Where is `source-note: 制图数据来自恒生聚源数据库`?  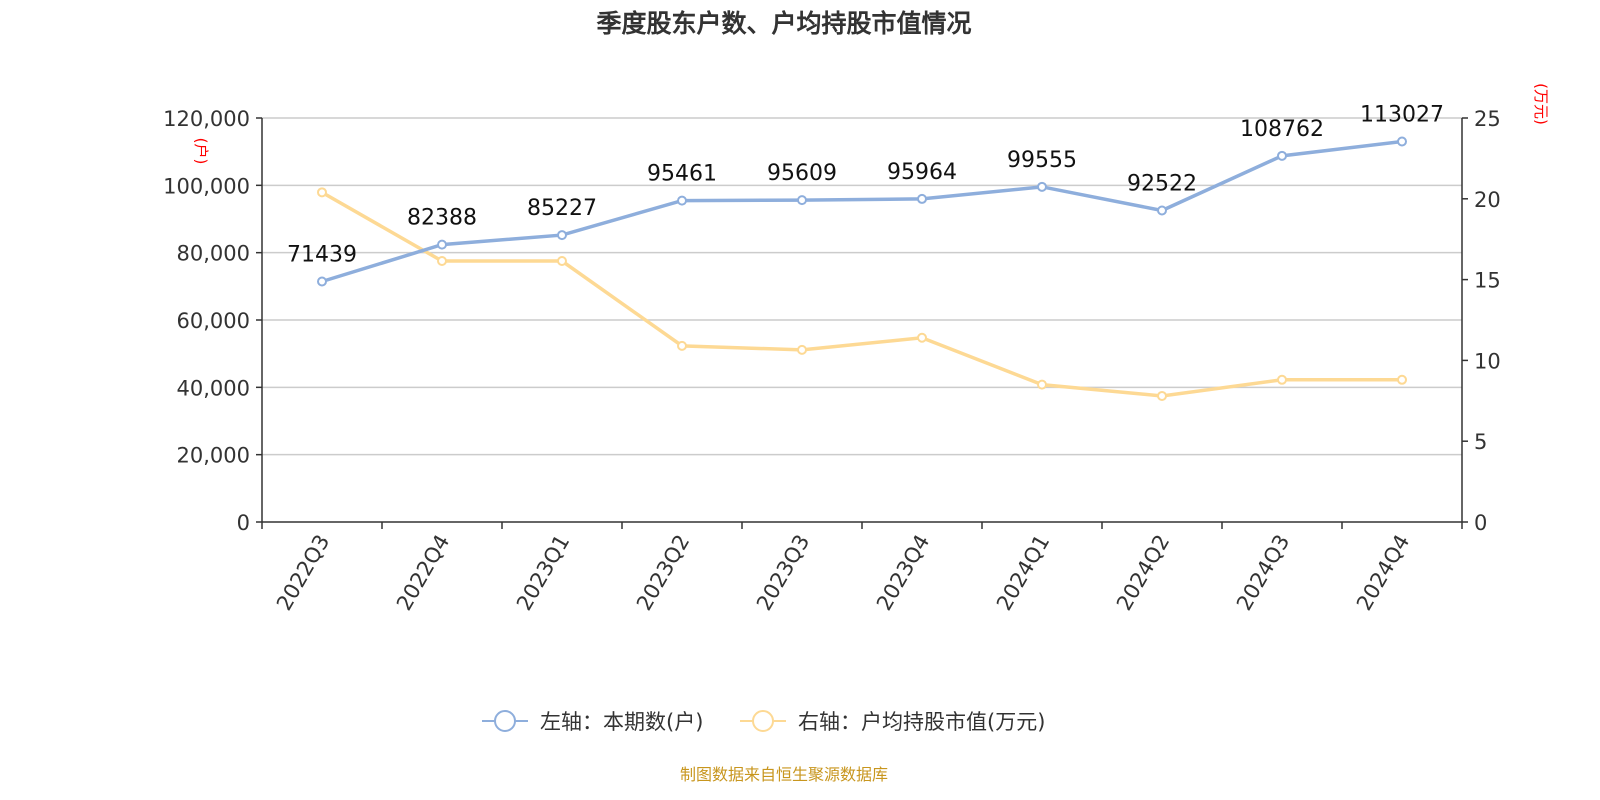 source-note: 制图数据来自恒生聚源数据库 is located at coordinates (784, 774).